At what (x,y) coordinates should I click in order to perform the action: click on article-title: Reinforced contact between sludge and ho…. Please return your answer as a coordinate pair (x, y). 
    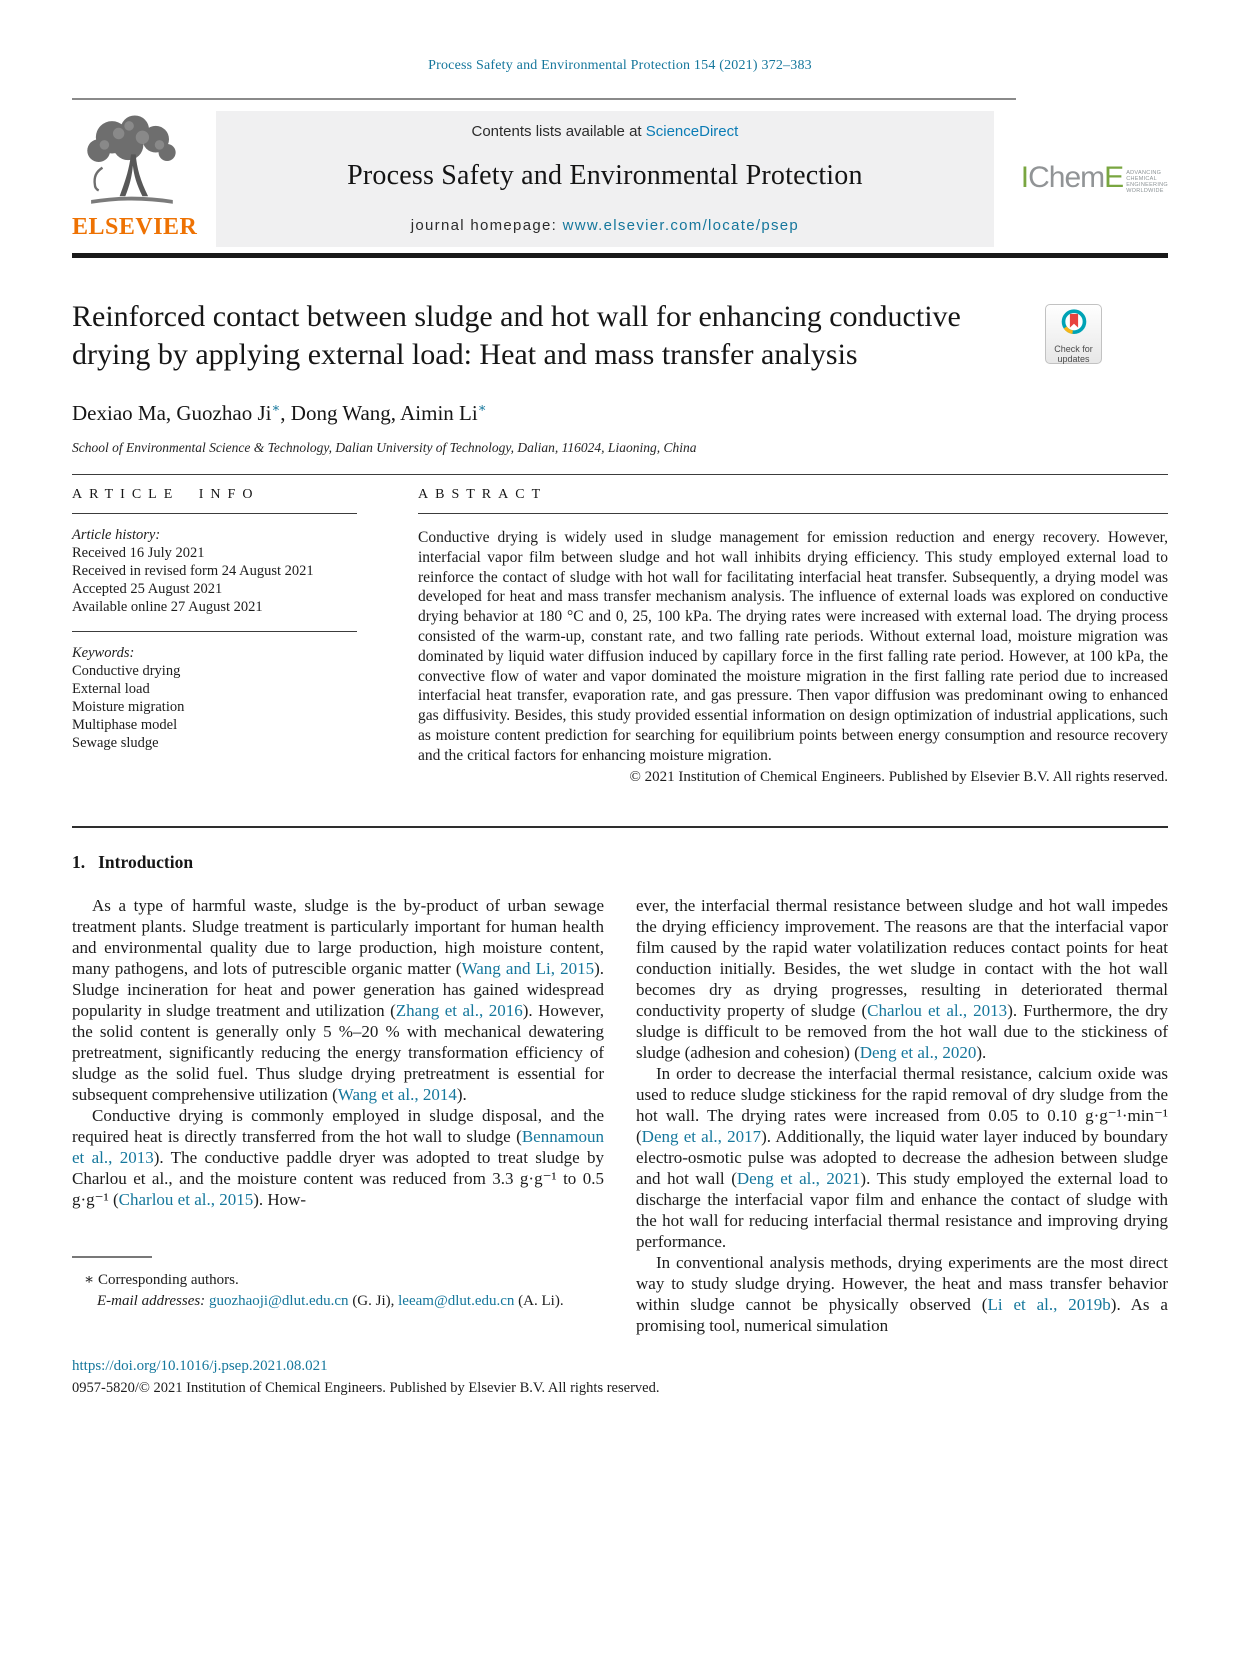
    Looking at the image, I should click on (516, 335).